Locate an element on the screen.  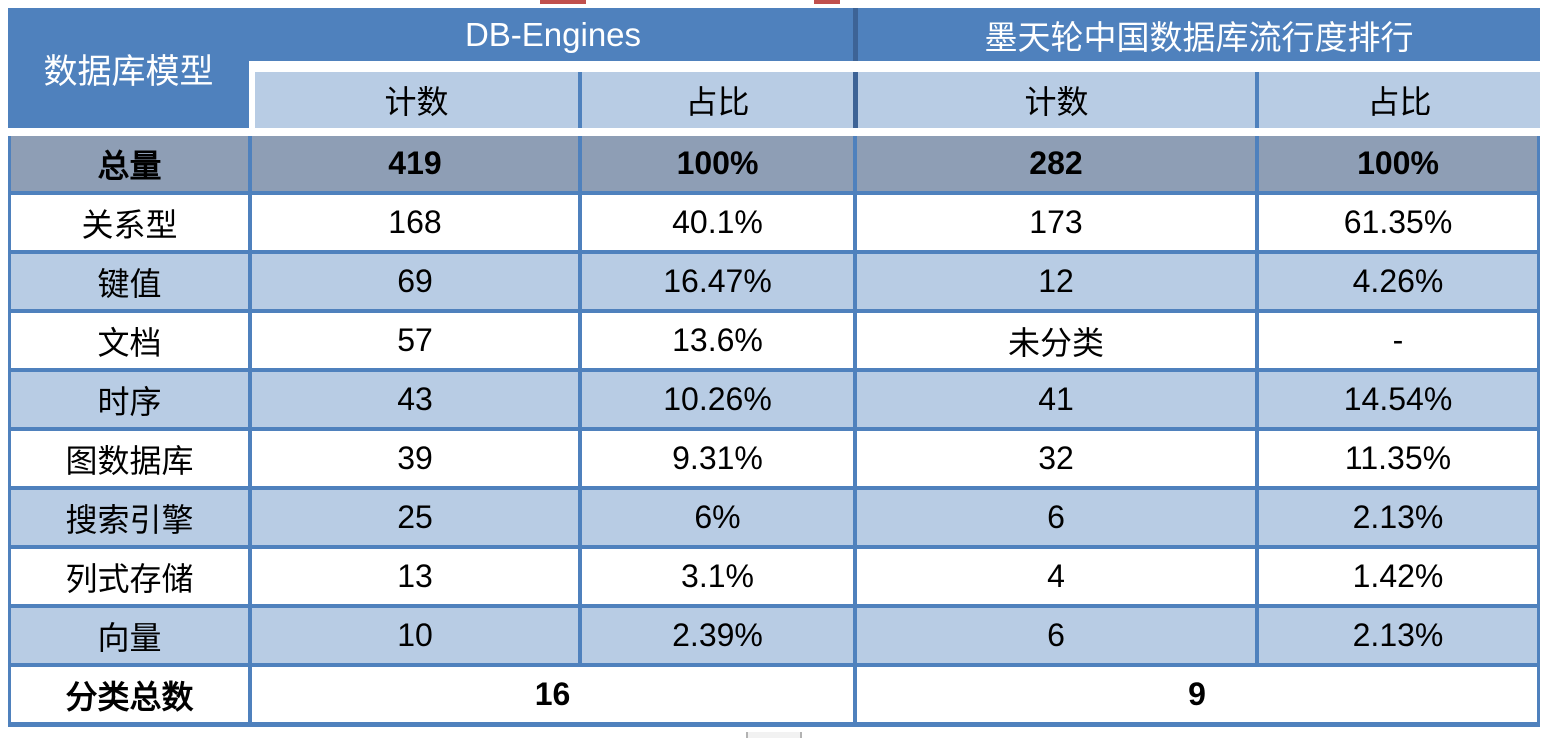
cell-value: 11.35% is located at coordinates (1398, 458).